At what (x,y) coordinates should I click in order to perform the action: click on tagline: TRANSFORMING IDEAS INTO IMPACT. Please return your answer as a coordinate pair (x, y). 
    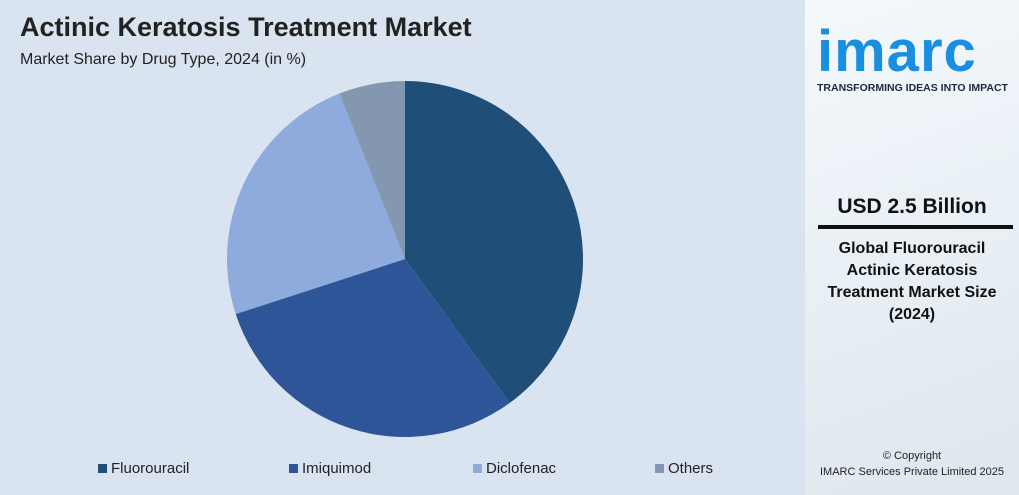
    Looking at the image, I should click on (912, 88).